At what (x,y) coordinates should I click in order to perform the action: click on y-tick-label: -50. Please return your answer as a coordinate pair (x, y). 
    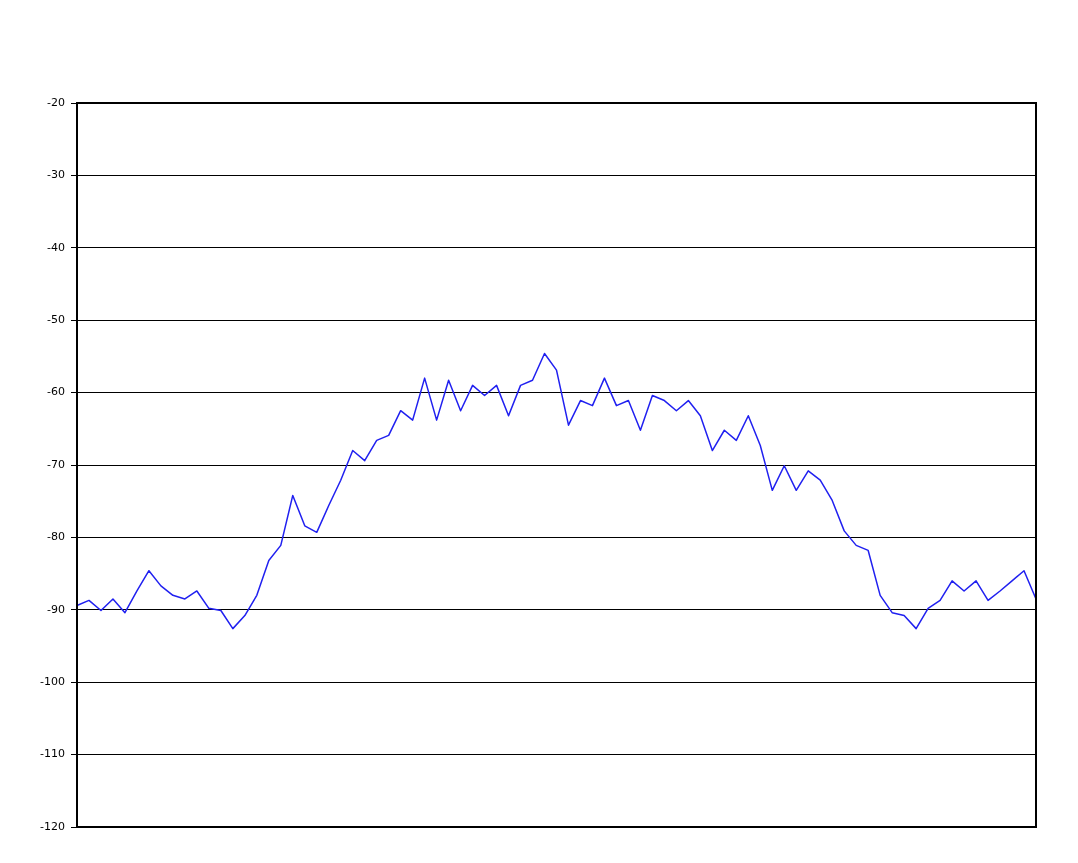
    Looking at the image, I should click on (56, 320).